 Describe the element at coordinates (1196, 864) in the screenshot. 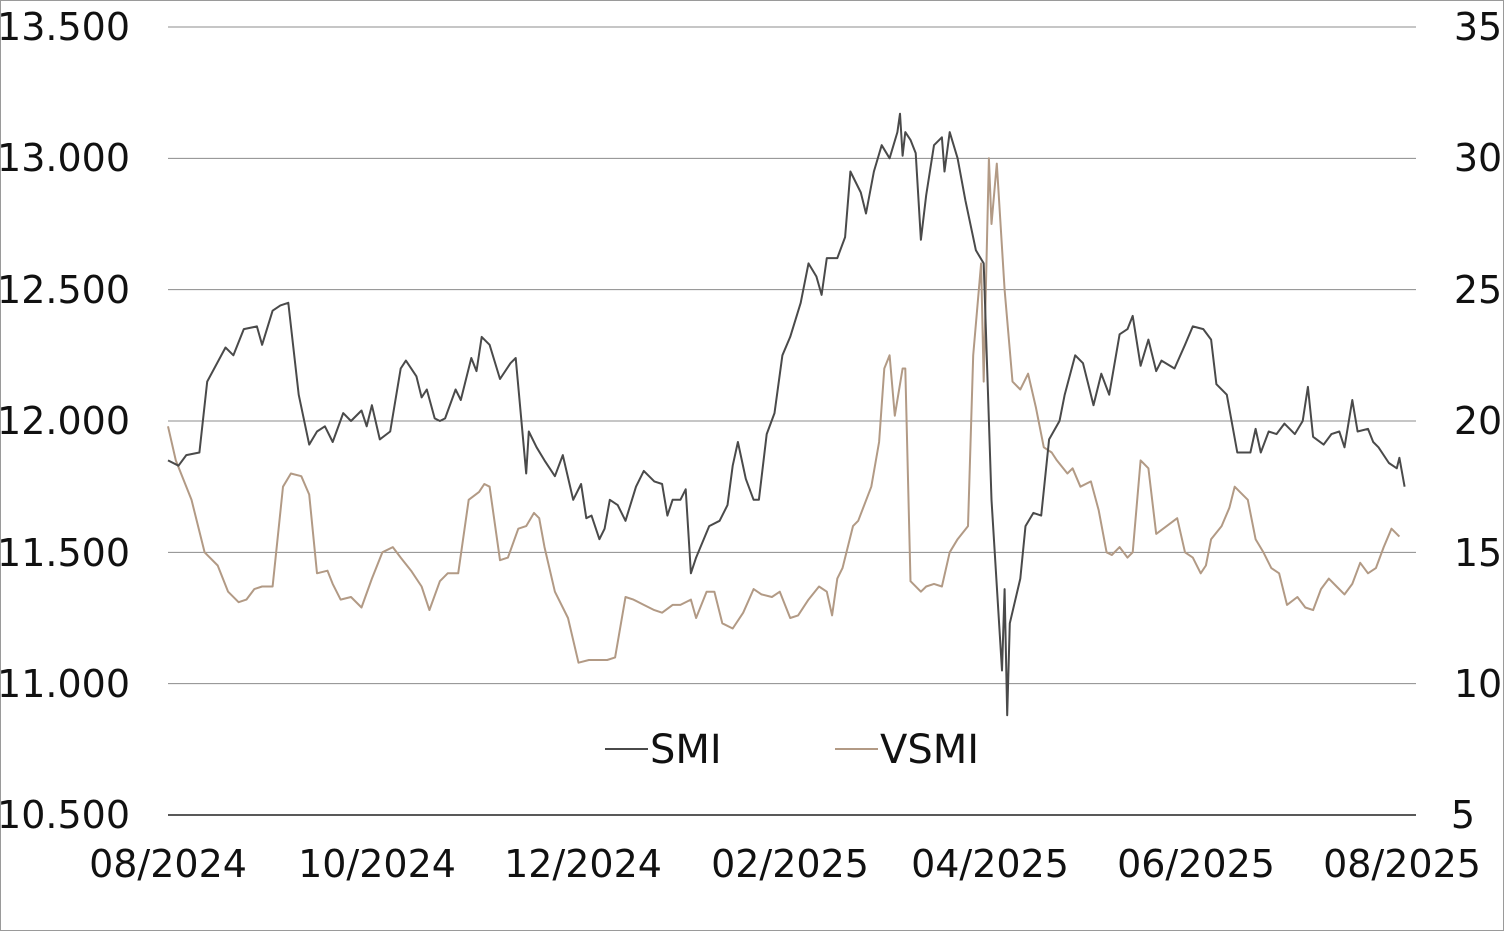

I see `x-tick-label: 06/2025` at that location.